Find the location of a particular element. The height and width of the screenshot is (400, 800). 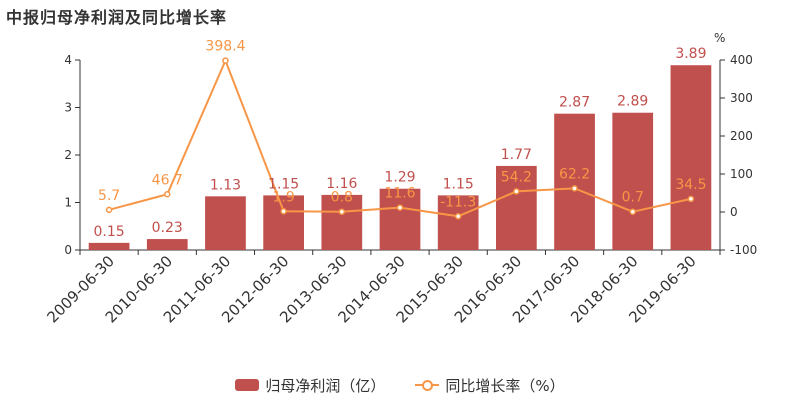

right-axis-tick-label: 0 is located at coordinates (734, 212).